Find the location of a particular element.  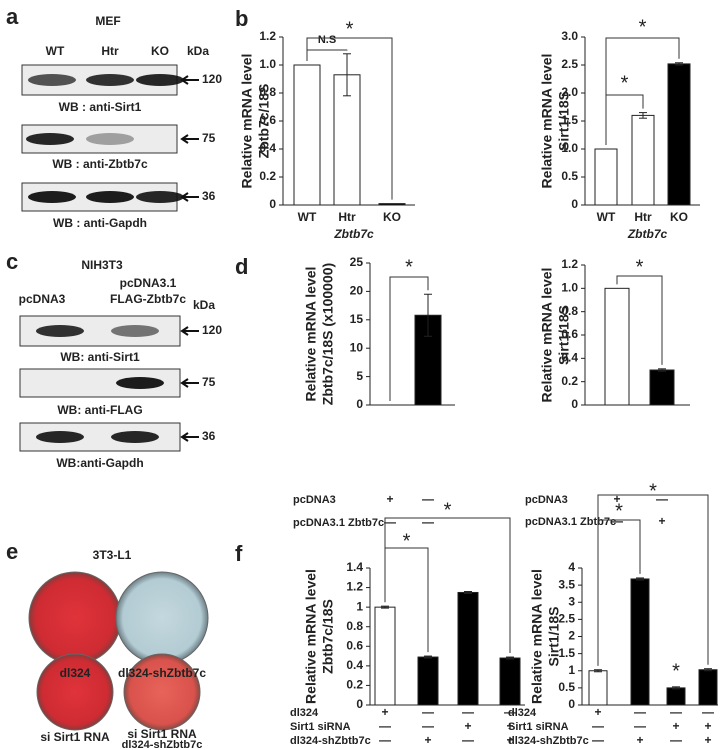

panel-letter: e is located at coordinates (12, 551).